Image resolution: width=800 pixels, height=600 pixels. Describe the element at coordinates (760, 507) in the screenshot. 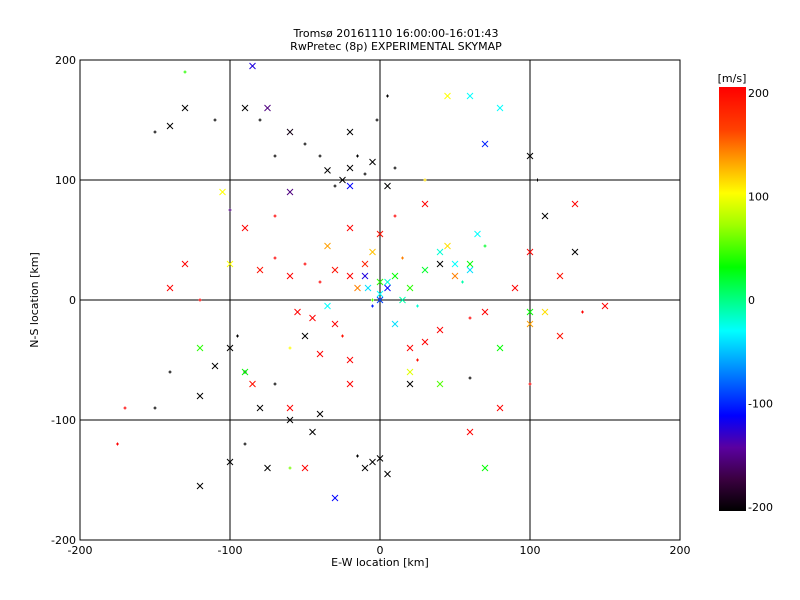

I see `colorbar-tick-label: -200` at that location.